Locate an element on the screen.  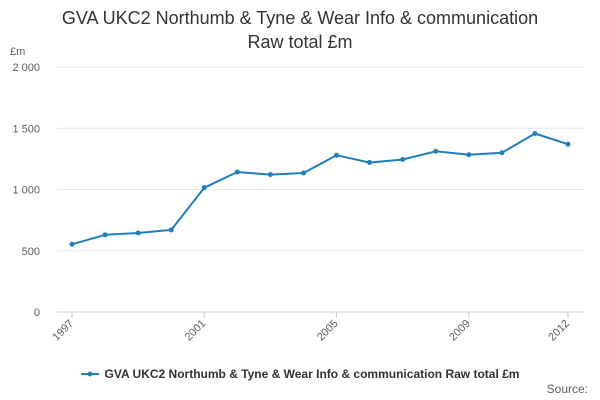
axes is located at coordinates (321, 314).